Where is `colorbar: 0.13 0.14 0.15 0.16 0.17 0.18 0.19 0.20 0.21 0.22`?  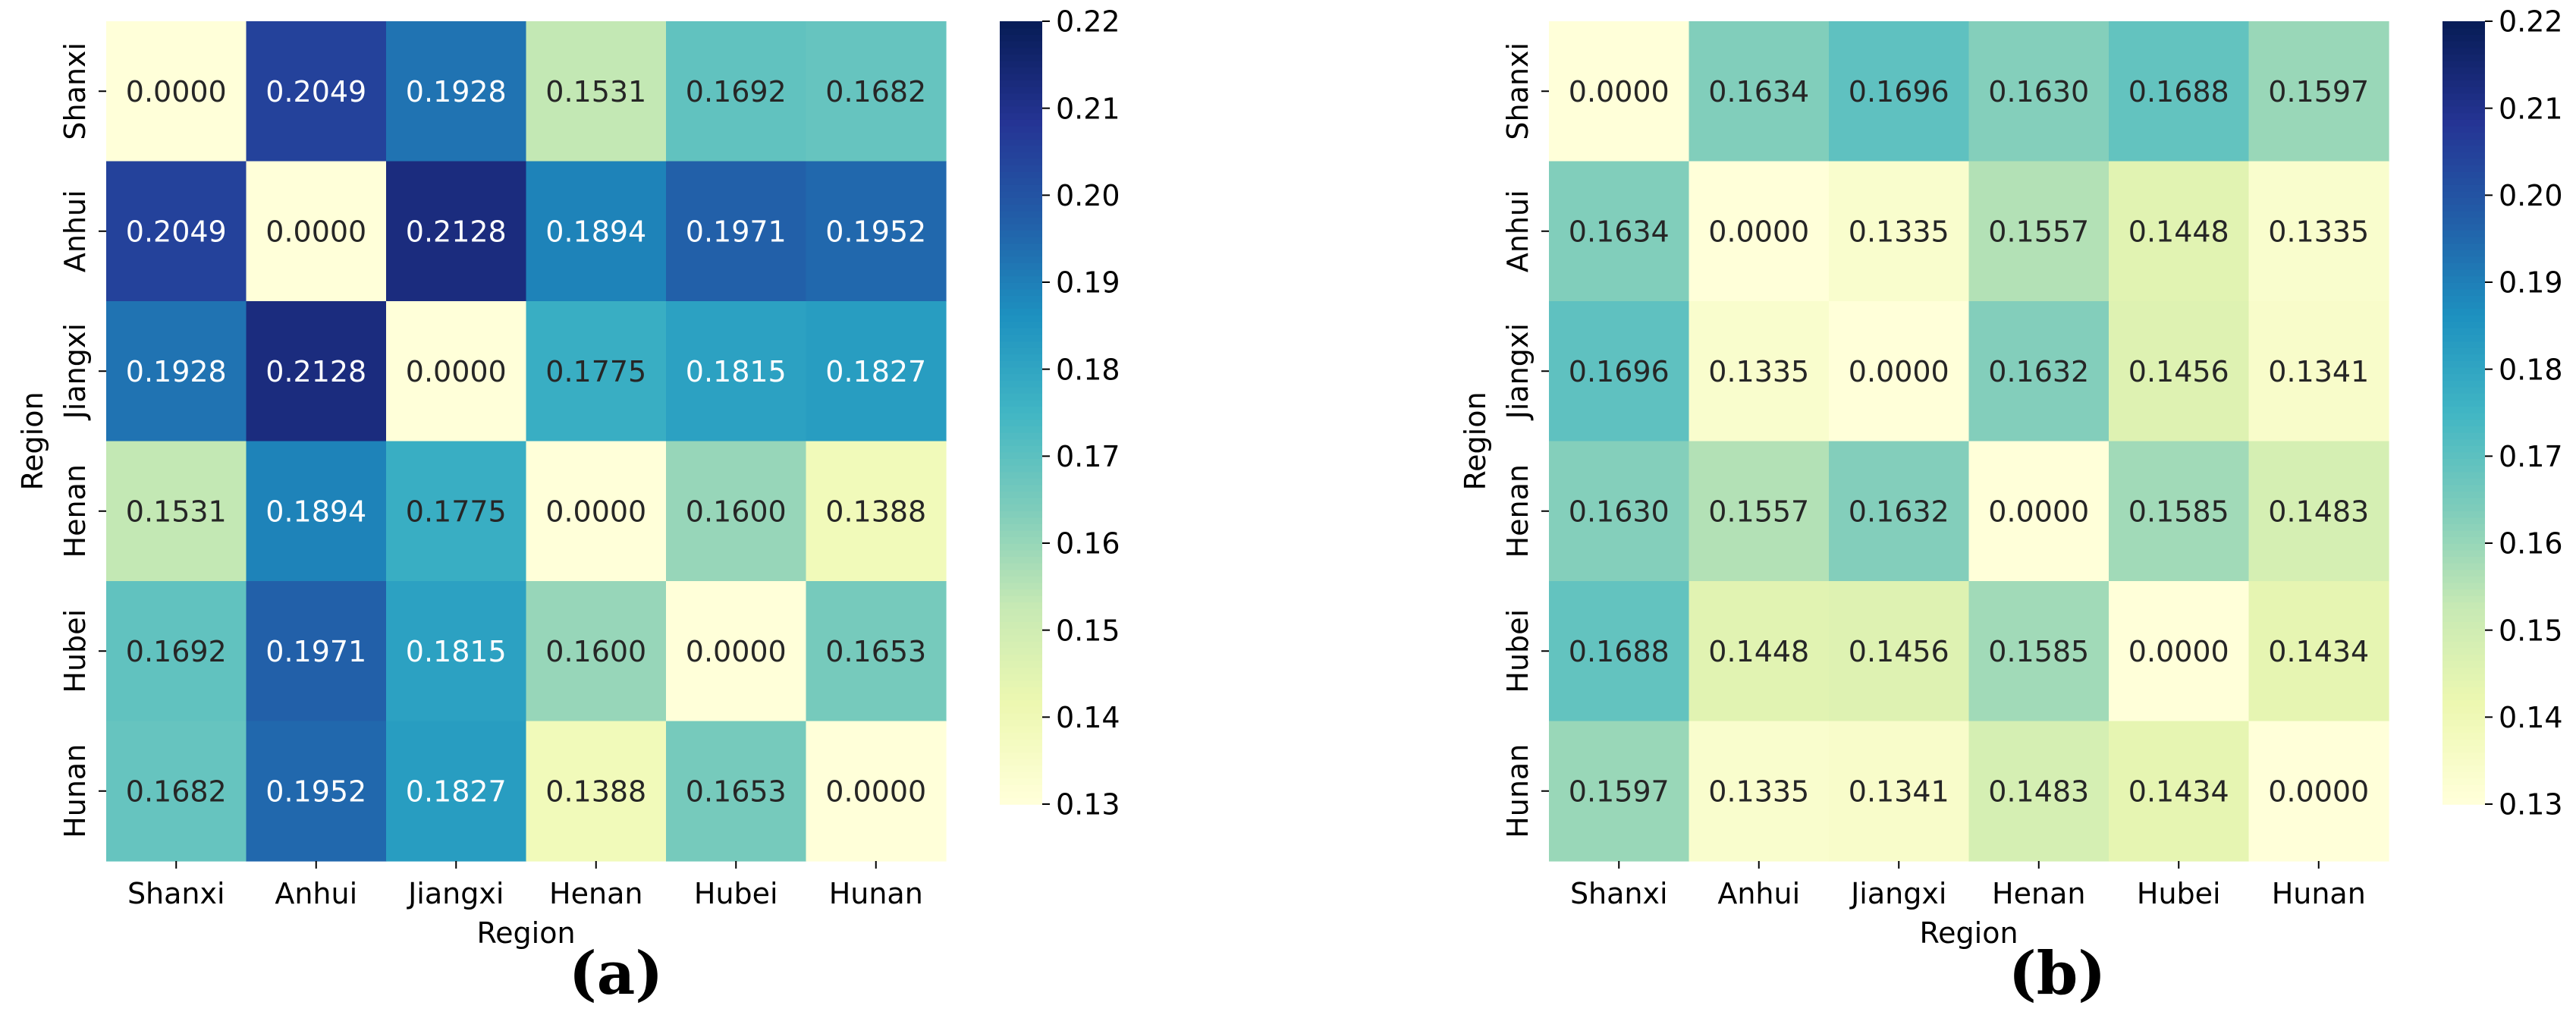 colorbar: 0.13 0.14 0.15 0.16 0.17 0.18 0.19 0.20 0.21 0.22 is located at coordinates (2502, 414).